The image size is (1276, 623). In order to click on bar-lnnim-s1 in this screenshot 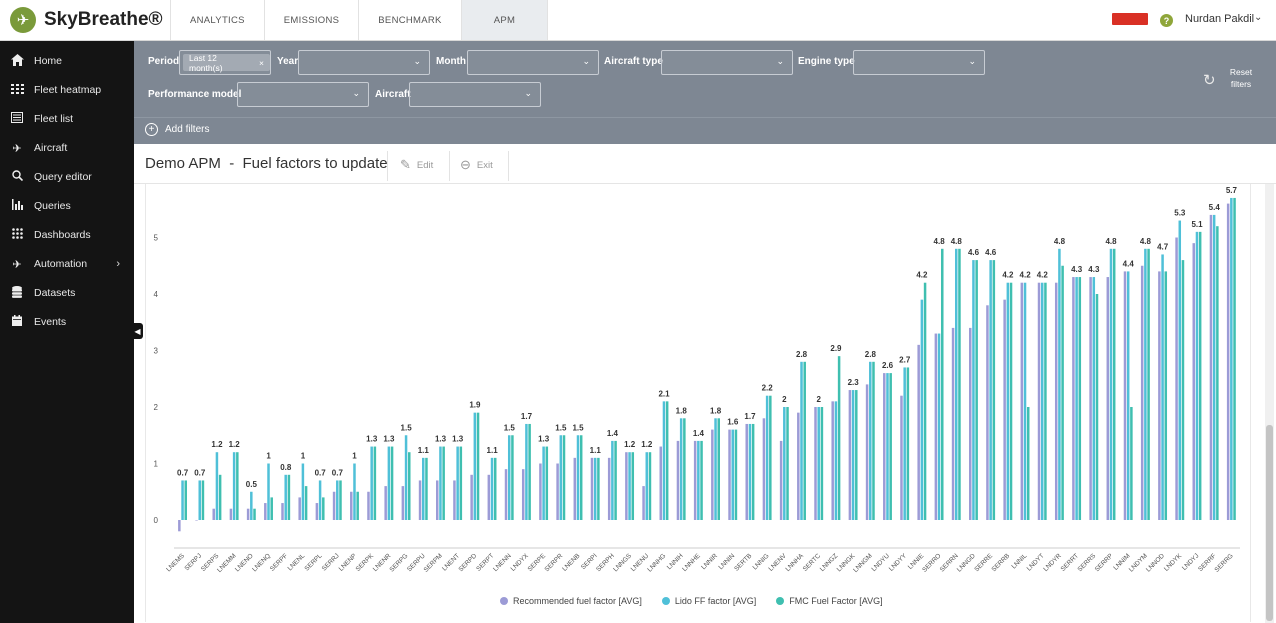, I will do `click(1128, 395)`.